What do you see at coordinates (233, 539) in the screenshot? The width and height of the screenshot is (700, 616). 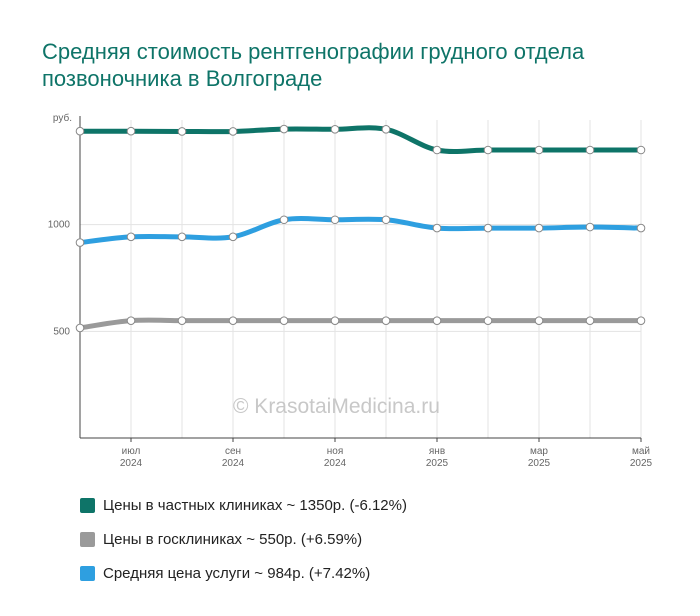 I see `legend-label-public: Цены в госклиниках ~ 550р. (+6.59%)` at bounding box center [233, 539].